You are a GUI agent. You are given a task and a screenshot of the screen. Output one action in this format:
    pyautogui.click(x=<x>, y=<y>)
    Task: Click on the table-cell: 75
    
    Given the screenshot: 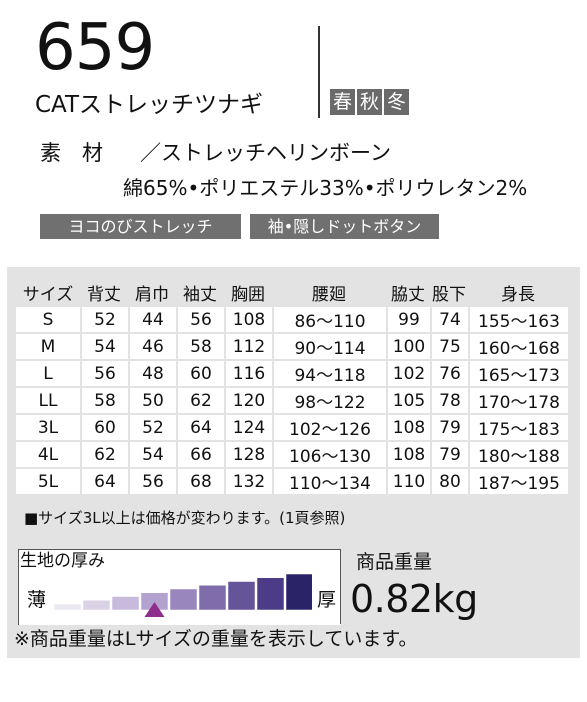 What is the action you would take?
    pyautogui.click(x=449, y=346)
    